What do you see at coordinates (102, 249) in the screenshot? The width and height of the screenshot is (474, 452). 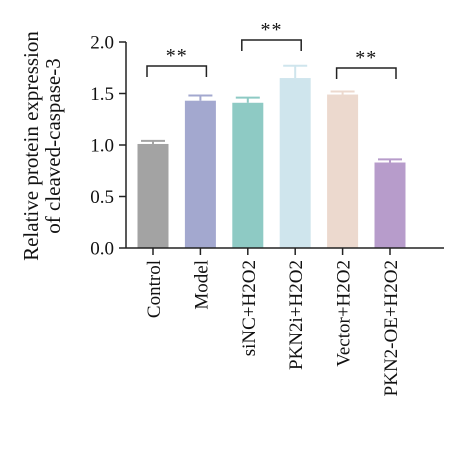 I see `y-tick-label: 0.0` at bounding box center [102, 249].